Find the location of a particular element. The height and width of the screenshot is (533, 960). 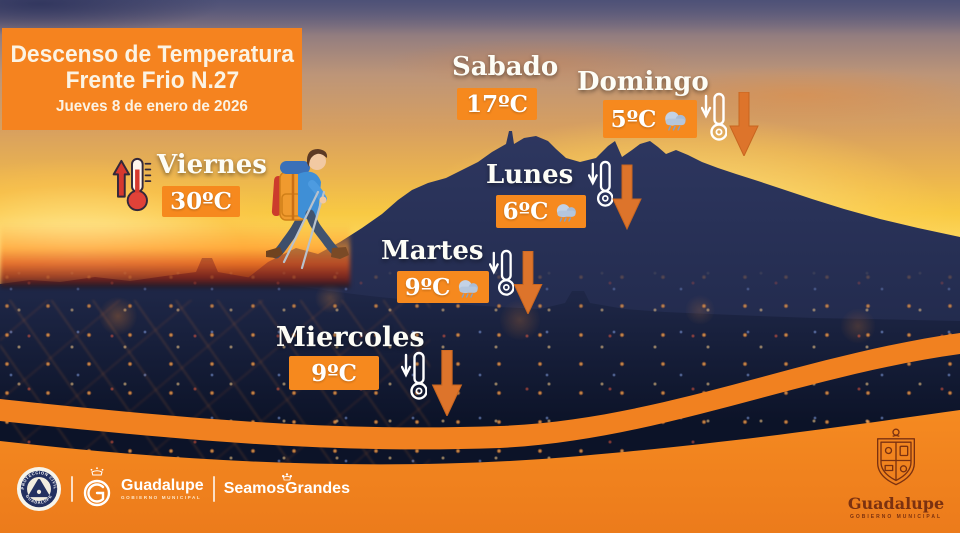

temp-box-sabado: 17ºC is located at coordinates (497, 104).